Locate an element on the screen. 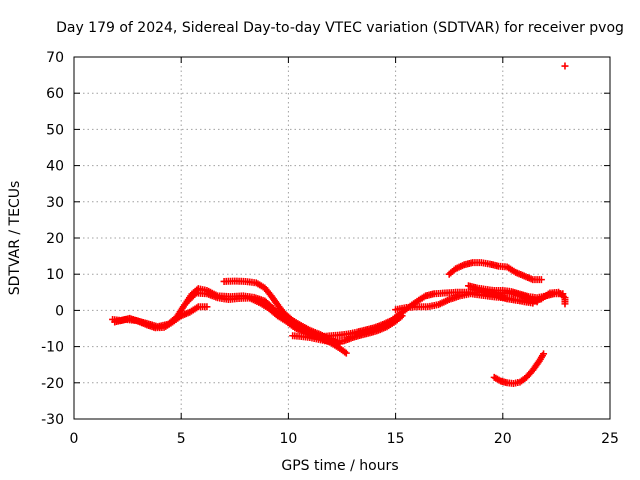  y-tick-label: -20 is located at coordinates (52, 384).